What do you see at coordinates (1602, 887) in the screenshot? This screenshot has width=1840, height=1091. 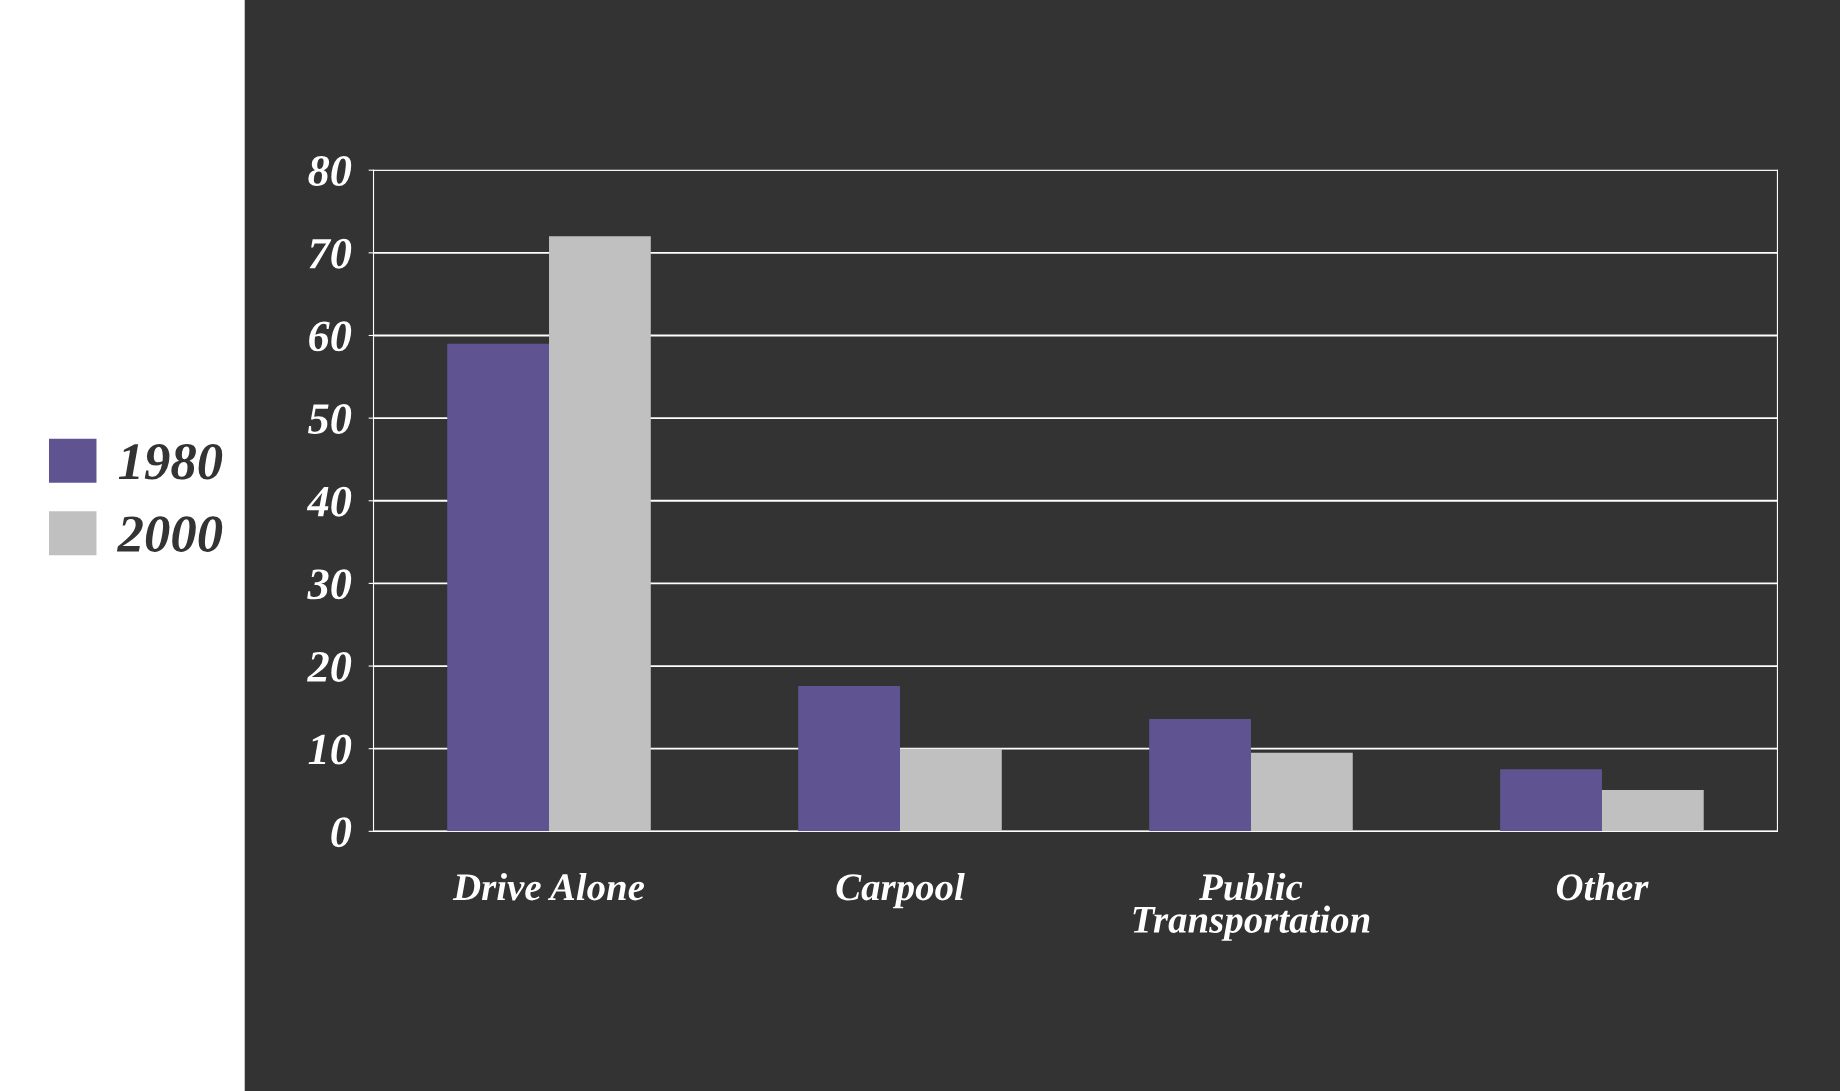 I see `x-tick-label: Other` at bounding box center [1602, 887].